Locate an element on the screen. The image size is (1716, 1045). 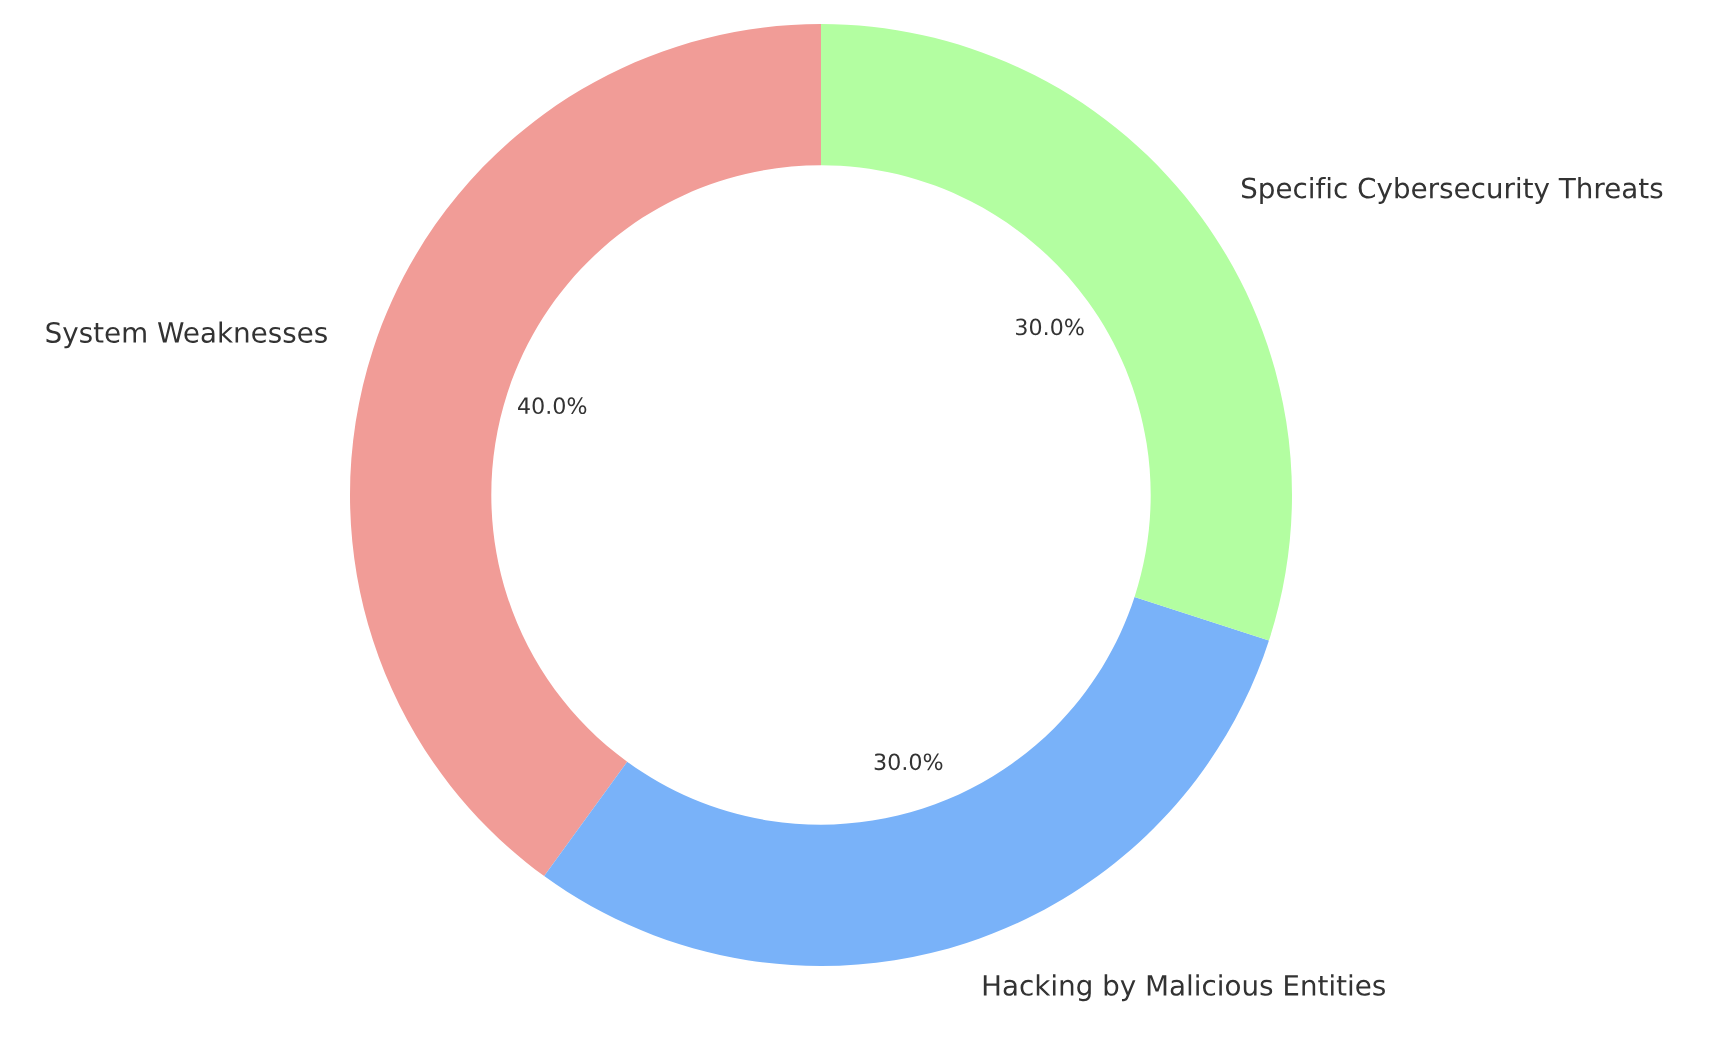
slice-label: System Weaknesses is located at coordinates (186, 335).